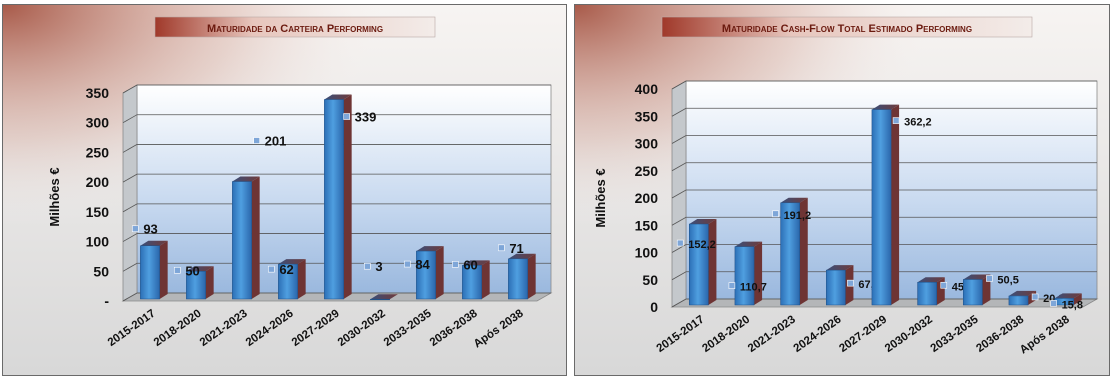 The width and height of the screenshot is (1113, 381). I want to click on chart-title: Maturidade da Carteira Performing, so click(295, 29).